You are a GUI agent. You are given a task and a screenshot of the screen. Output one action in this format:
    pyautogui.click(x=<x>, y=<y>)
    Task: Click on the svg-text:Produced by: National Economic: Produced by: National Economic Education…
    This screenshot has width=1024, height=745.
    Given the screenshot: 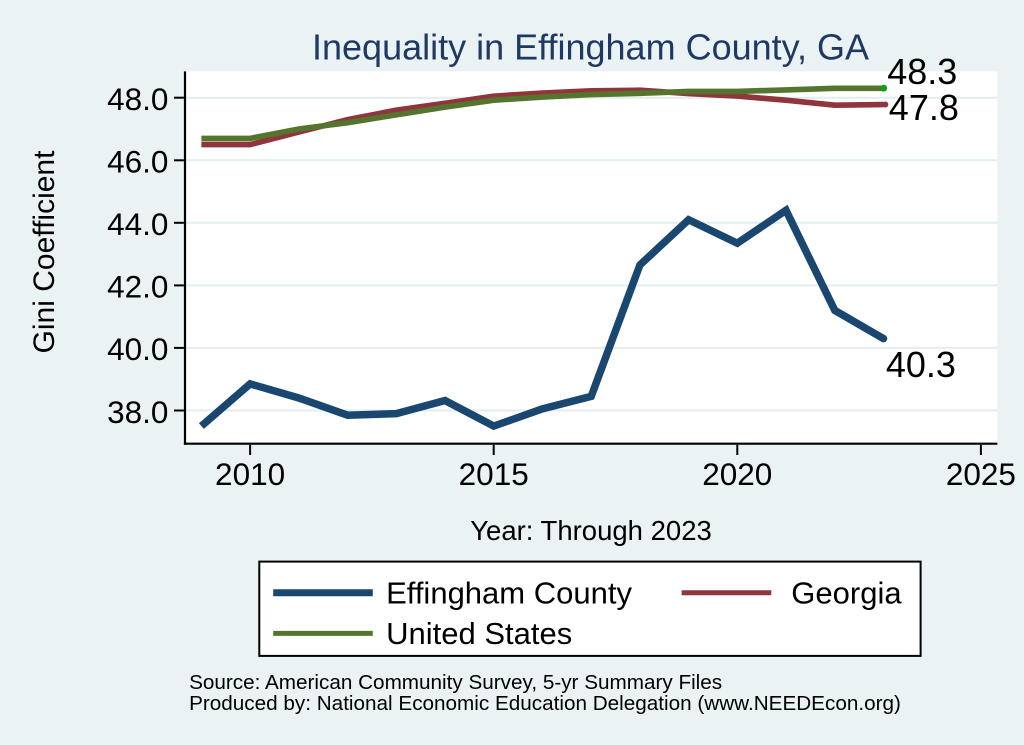 What is the action you would take?
    pyautogui.click(x=545, y=703)
    